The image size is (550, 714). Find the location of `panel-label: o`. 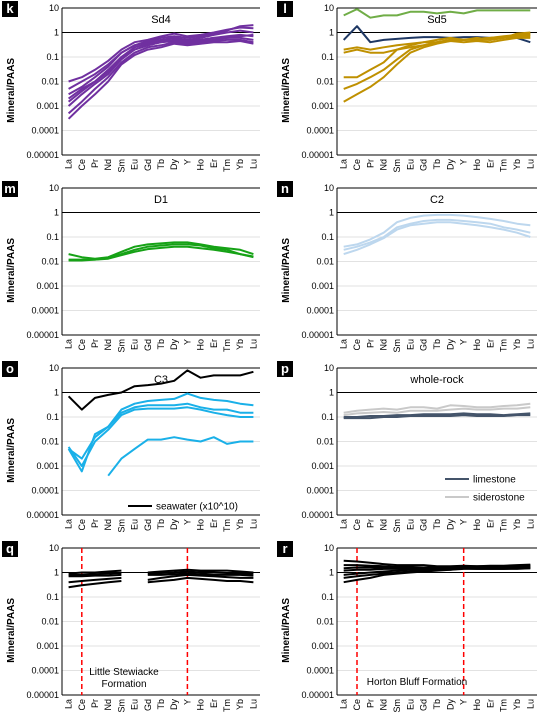

panel-label: o is located at coordinates (10, 368).